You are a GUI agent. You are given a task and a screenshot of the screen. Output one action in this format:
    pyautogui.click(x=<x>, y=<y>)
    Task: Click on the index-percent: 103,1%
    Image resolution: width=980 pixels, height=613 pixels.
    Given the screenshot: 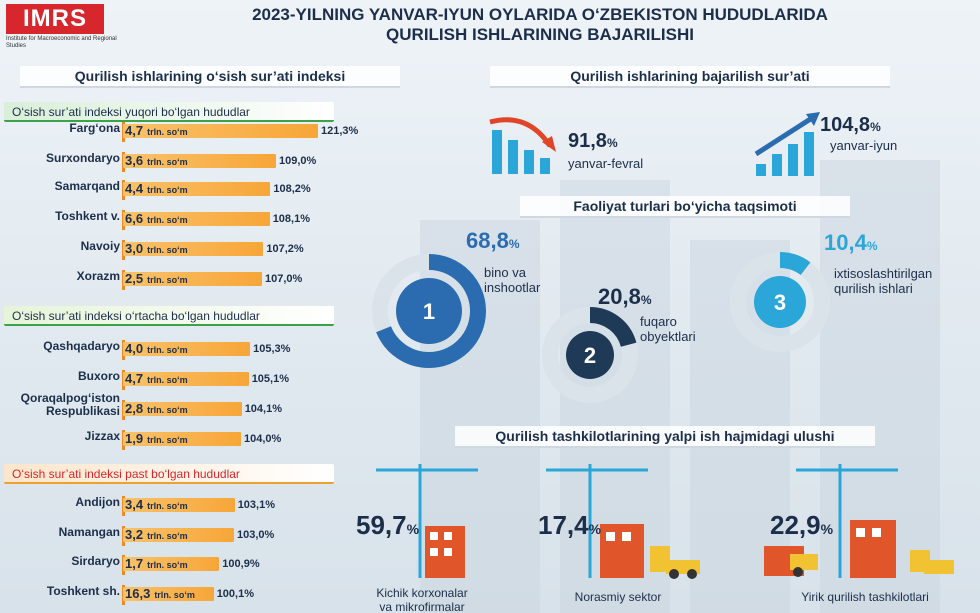 What is the action you would take?
    pyautogui.click(x=256, y=505)
    